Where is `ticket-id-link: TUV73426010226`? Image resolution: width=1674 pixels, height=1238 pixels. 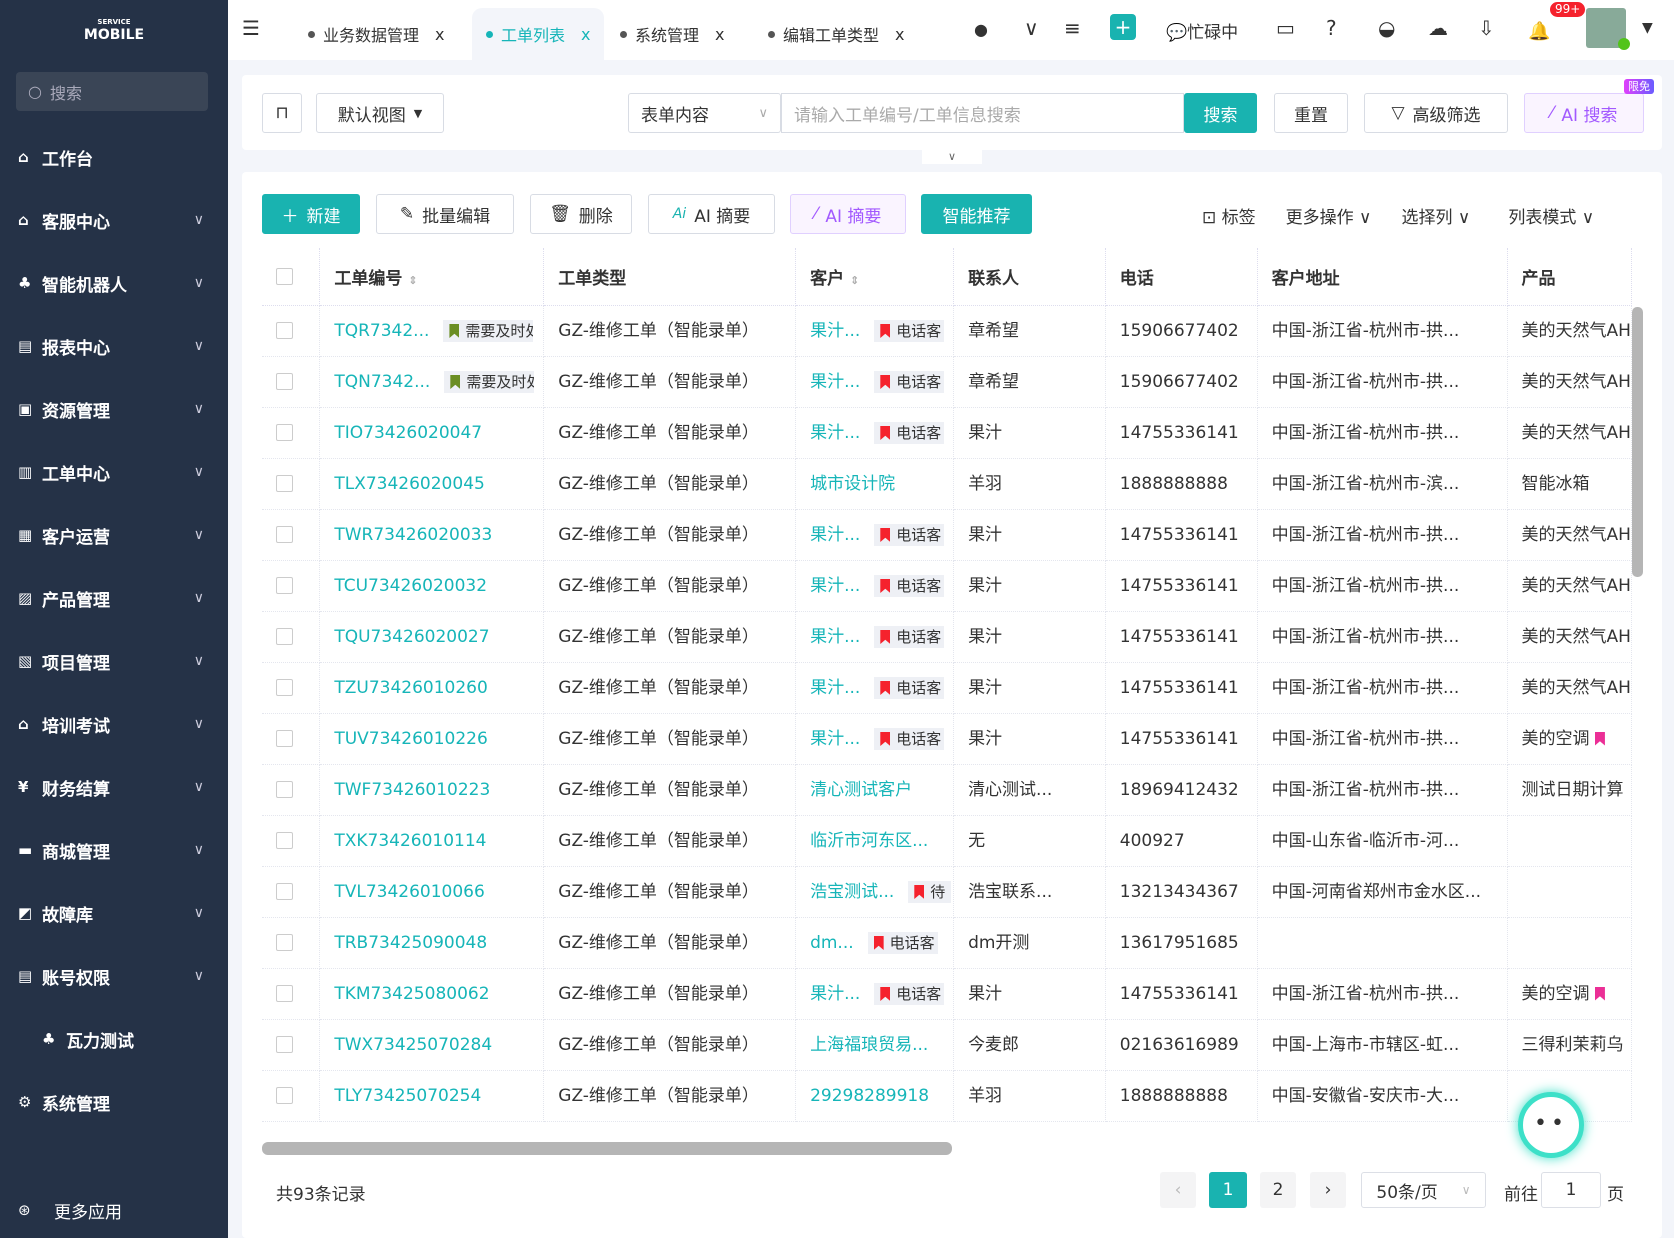
ticket-id-link: TUV73426010226 is located at coordinates (411, 738).